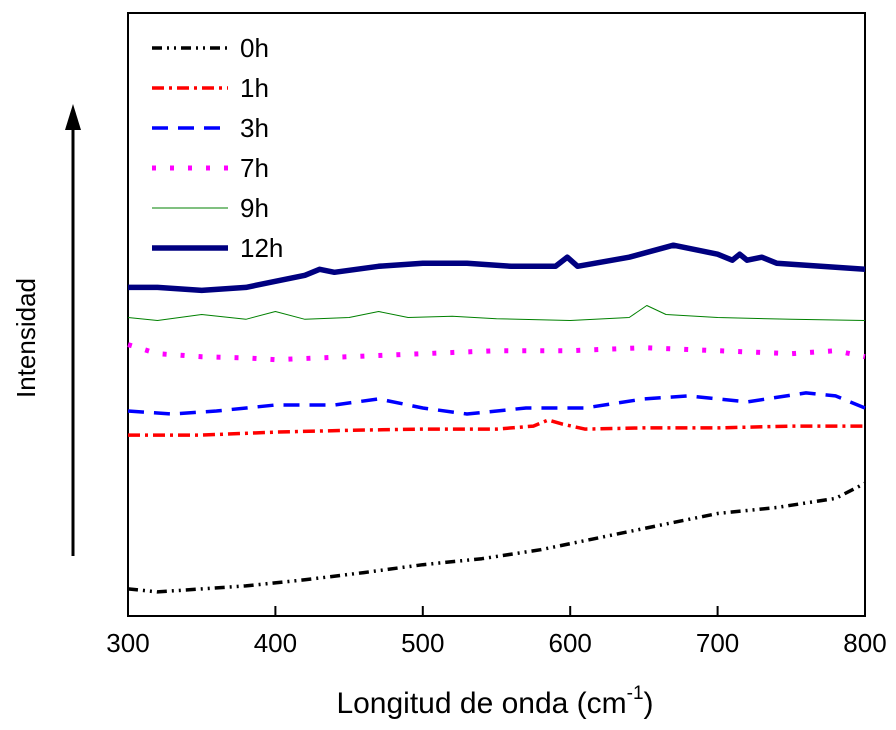 This screenshot has width=896, height=730. I want to click on x-axis-label-close: ), so click(649, 703).